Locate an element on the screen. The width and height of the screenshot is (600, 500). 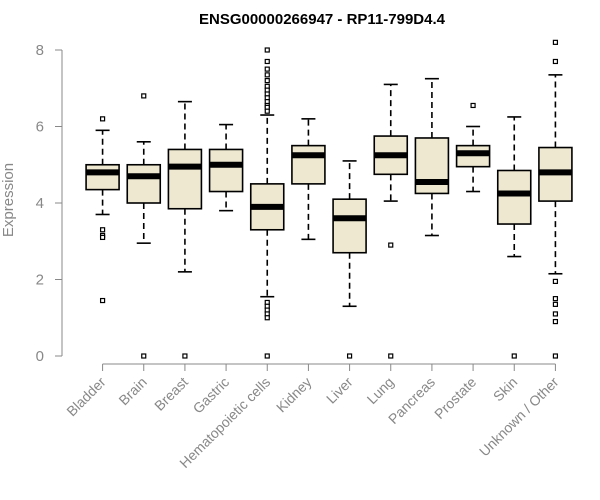
category-label: Liver is located at coordinates (339, 390).